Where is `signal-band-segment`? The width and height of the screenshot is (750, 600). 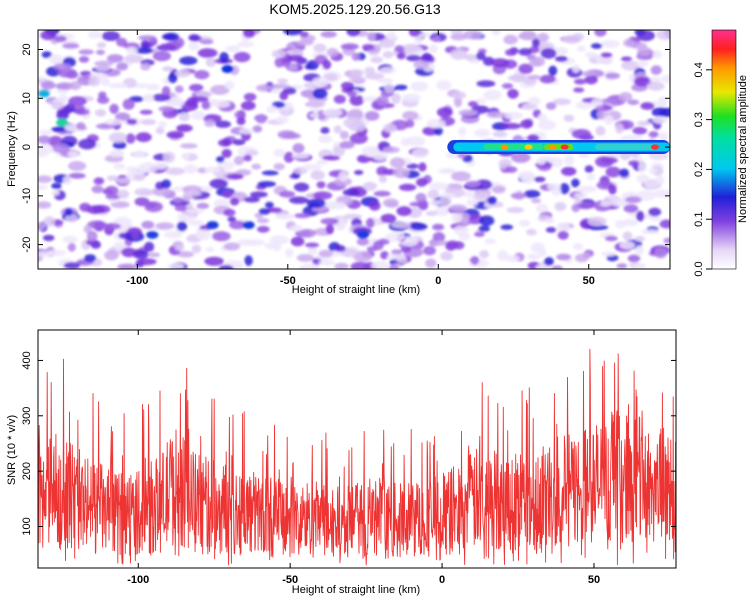 signal-band-segment is located at coordinates (558, 147).